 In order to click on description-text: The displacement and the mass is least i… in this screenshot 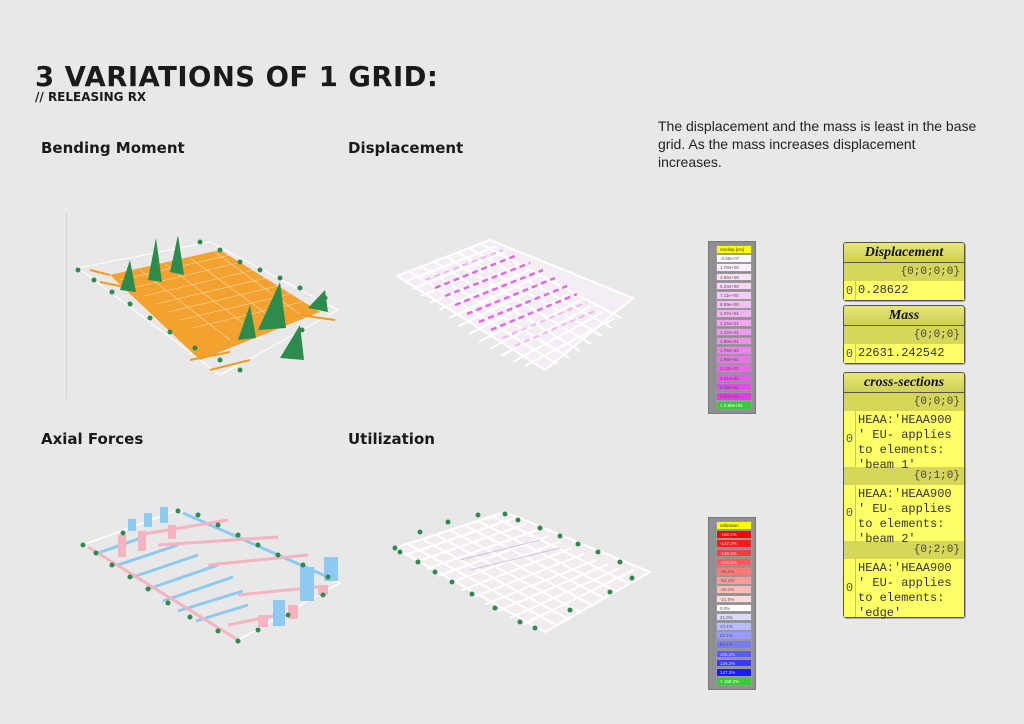, I will do `click(817, 144)`.